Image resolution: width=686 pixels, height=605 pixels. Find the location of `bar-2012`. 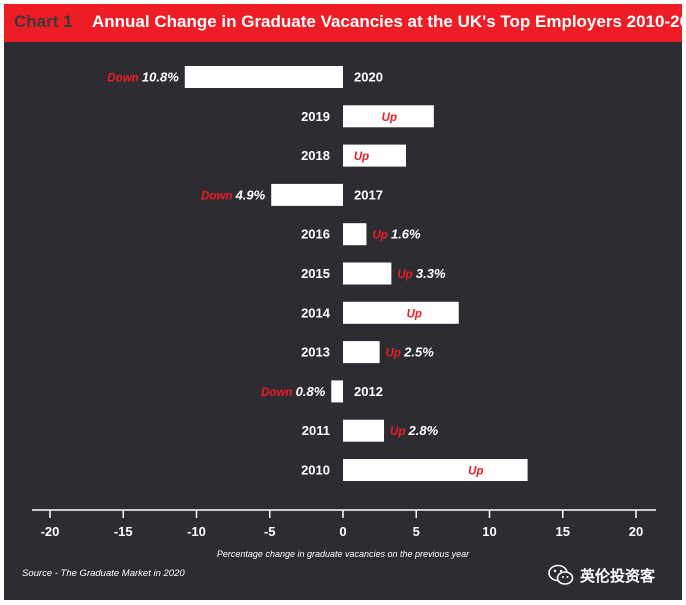

bar-2012 is located at coordinates (337, 391).